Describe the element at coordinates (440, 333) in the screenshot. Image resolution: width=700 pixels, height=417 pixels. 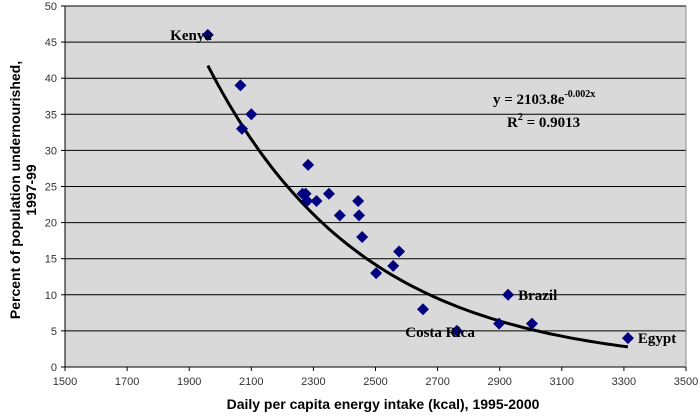
I see `point-label-costa-rica: Costa Rica` at that location.